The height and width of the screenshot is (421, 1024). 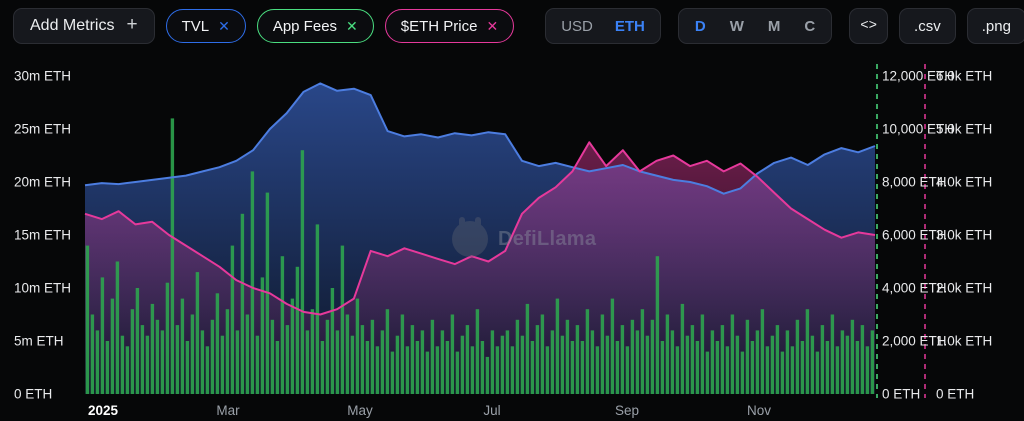 I want to click on price-axis-tick: 1.0k ETH, so click(x=964, y=341).